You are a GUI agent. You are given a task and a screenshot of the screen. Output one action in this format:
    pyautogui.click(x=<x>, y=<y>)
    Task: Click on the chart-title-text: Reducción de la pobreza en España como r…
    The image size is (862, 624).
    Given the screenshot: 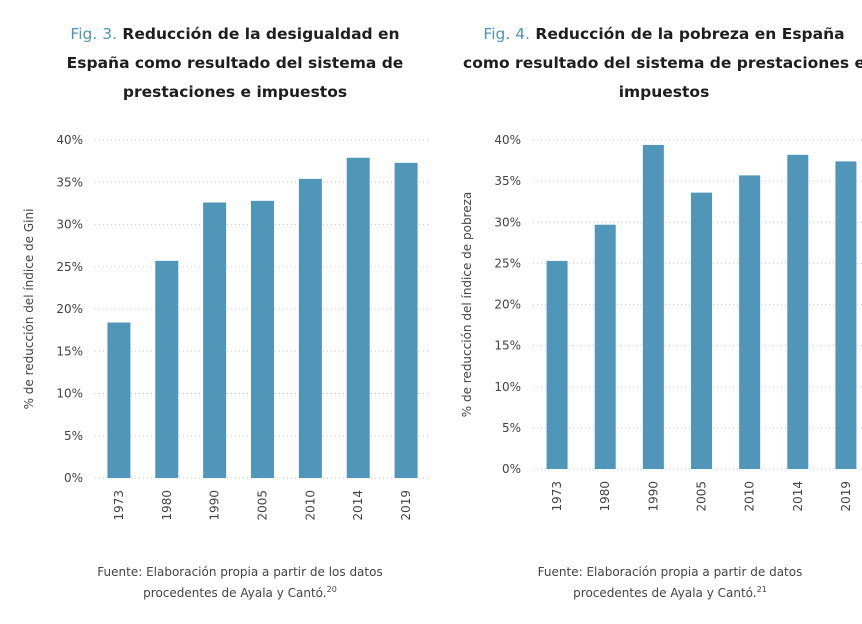 What is the action you would take?
    pyautogui.click(x=662, y=63)
    